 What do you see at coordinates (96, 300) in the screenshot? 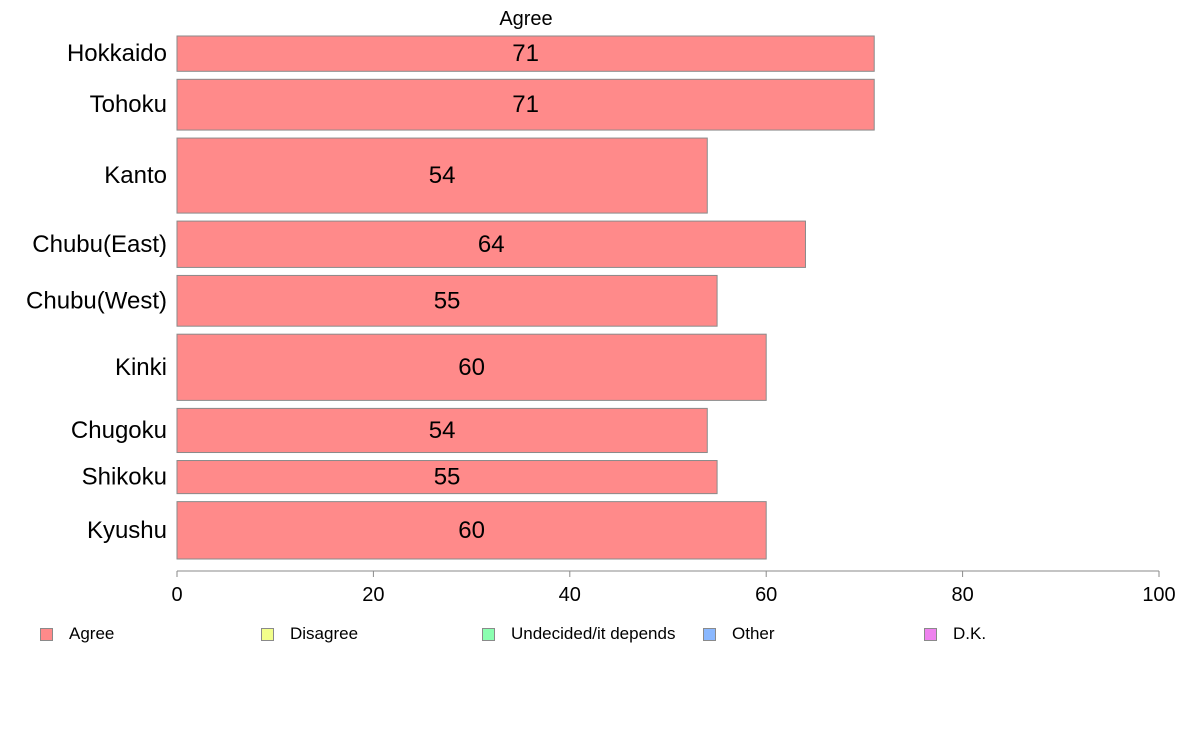
I see `category-label: Chubu(West)` at bounding box center [96, 300].